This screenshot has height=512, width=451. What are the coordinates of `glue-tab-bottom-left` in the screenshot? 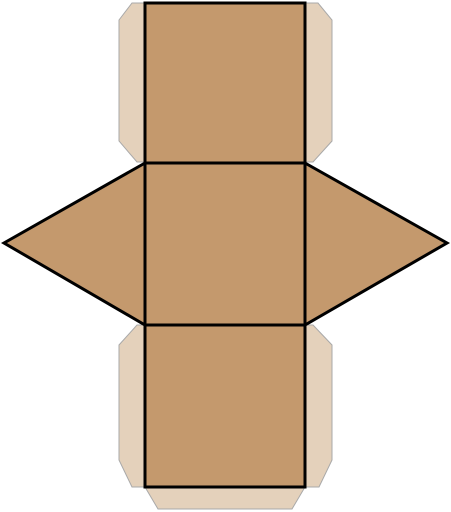 It's located at (132, 406).